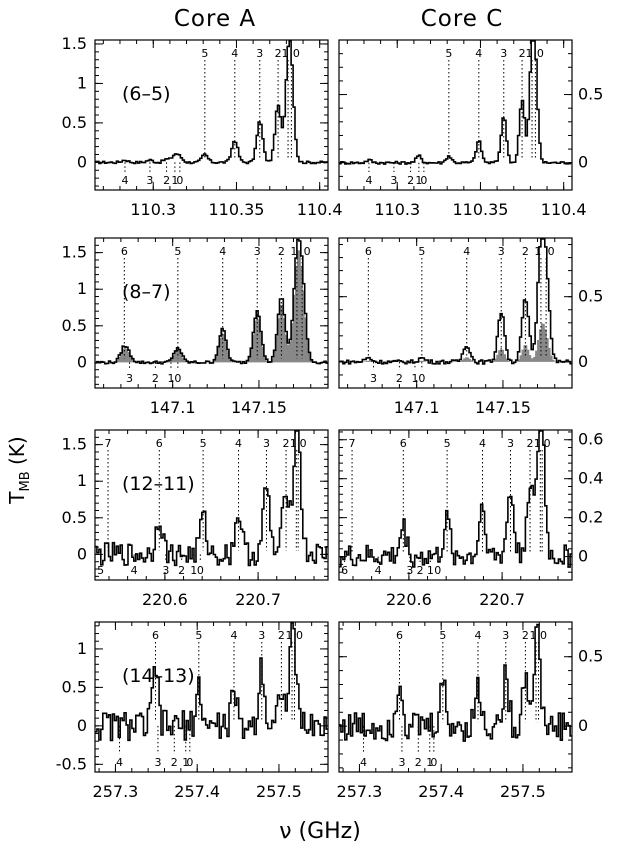 The height and width of the screenshot is (849, 622). What do you see at coordinates (455, 682) in the screenshot?
I see `spectrum-trace-row4-coreC` at bounding box center [455, 682].